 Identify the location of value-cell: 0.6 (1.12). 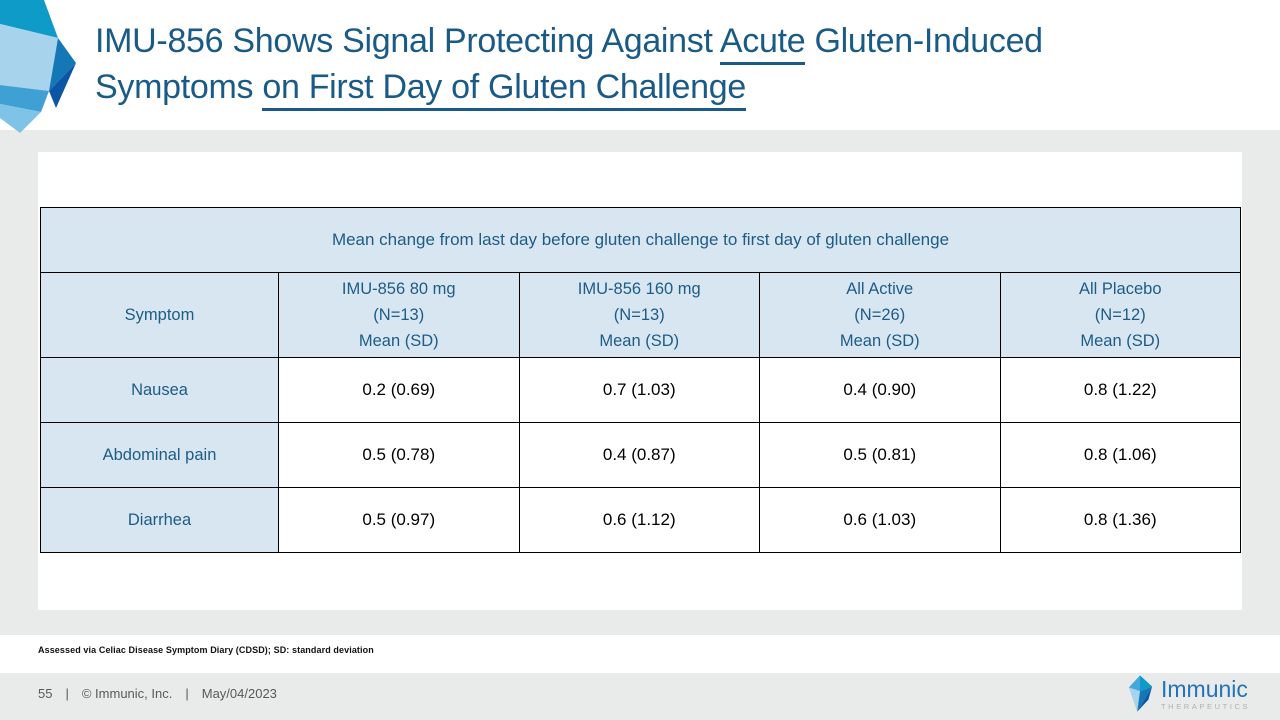
(639, 520).